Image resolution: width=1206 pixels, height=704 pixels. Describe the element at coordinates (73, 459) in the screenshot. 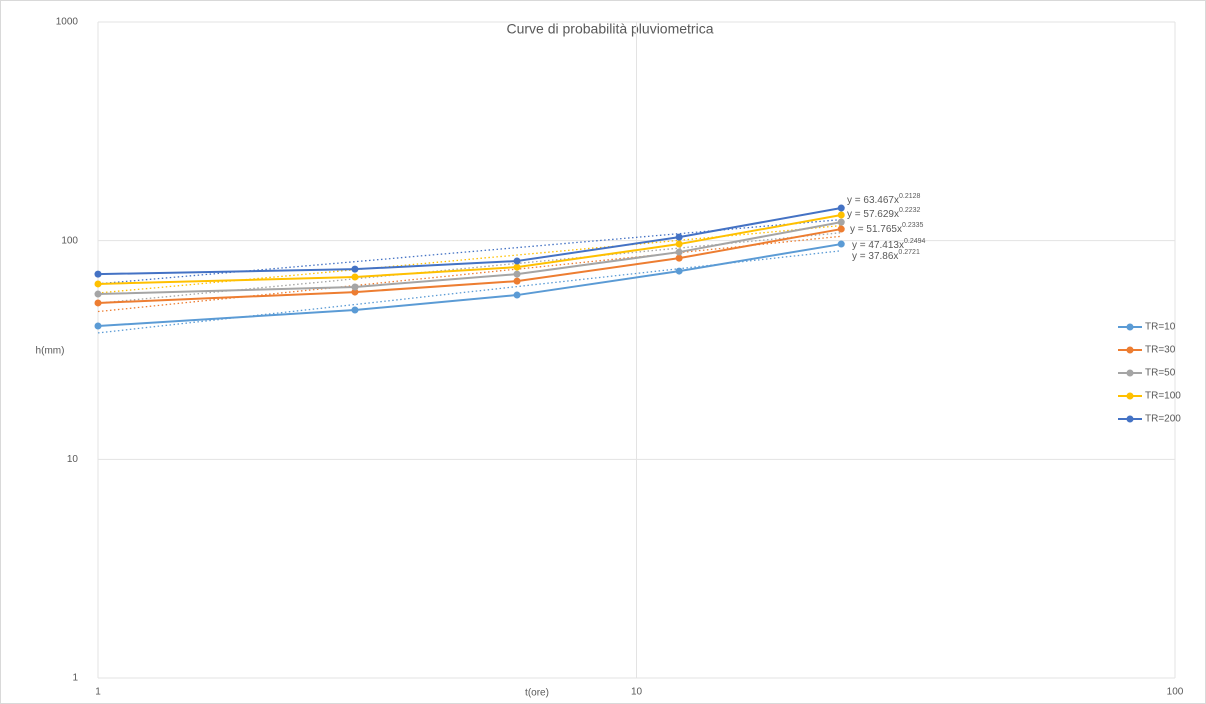

I see `y-tick-label: 10` at that location.